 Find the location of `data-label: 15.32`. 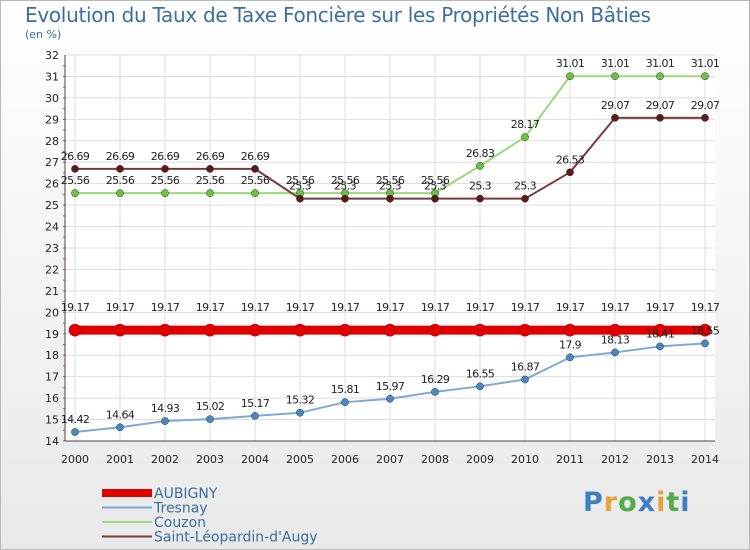

data-label: 15.32 is located at coordinates (300, 400).